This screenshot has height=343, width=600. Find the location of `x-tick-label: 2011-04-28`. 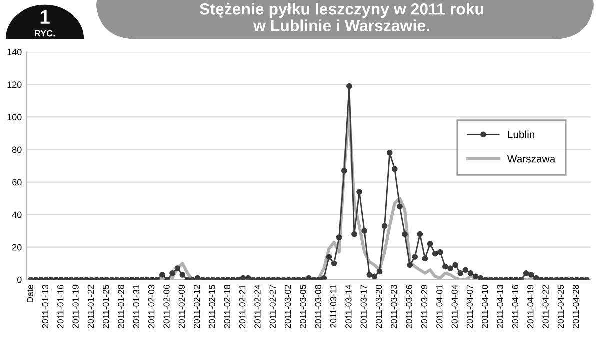

x-tick-label: 2011-04-28 is located at coordinates (576, 306).